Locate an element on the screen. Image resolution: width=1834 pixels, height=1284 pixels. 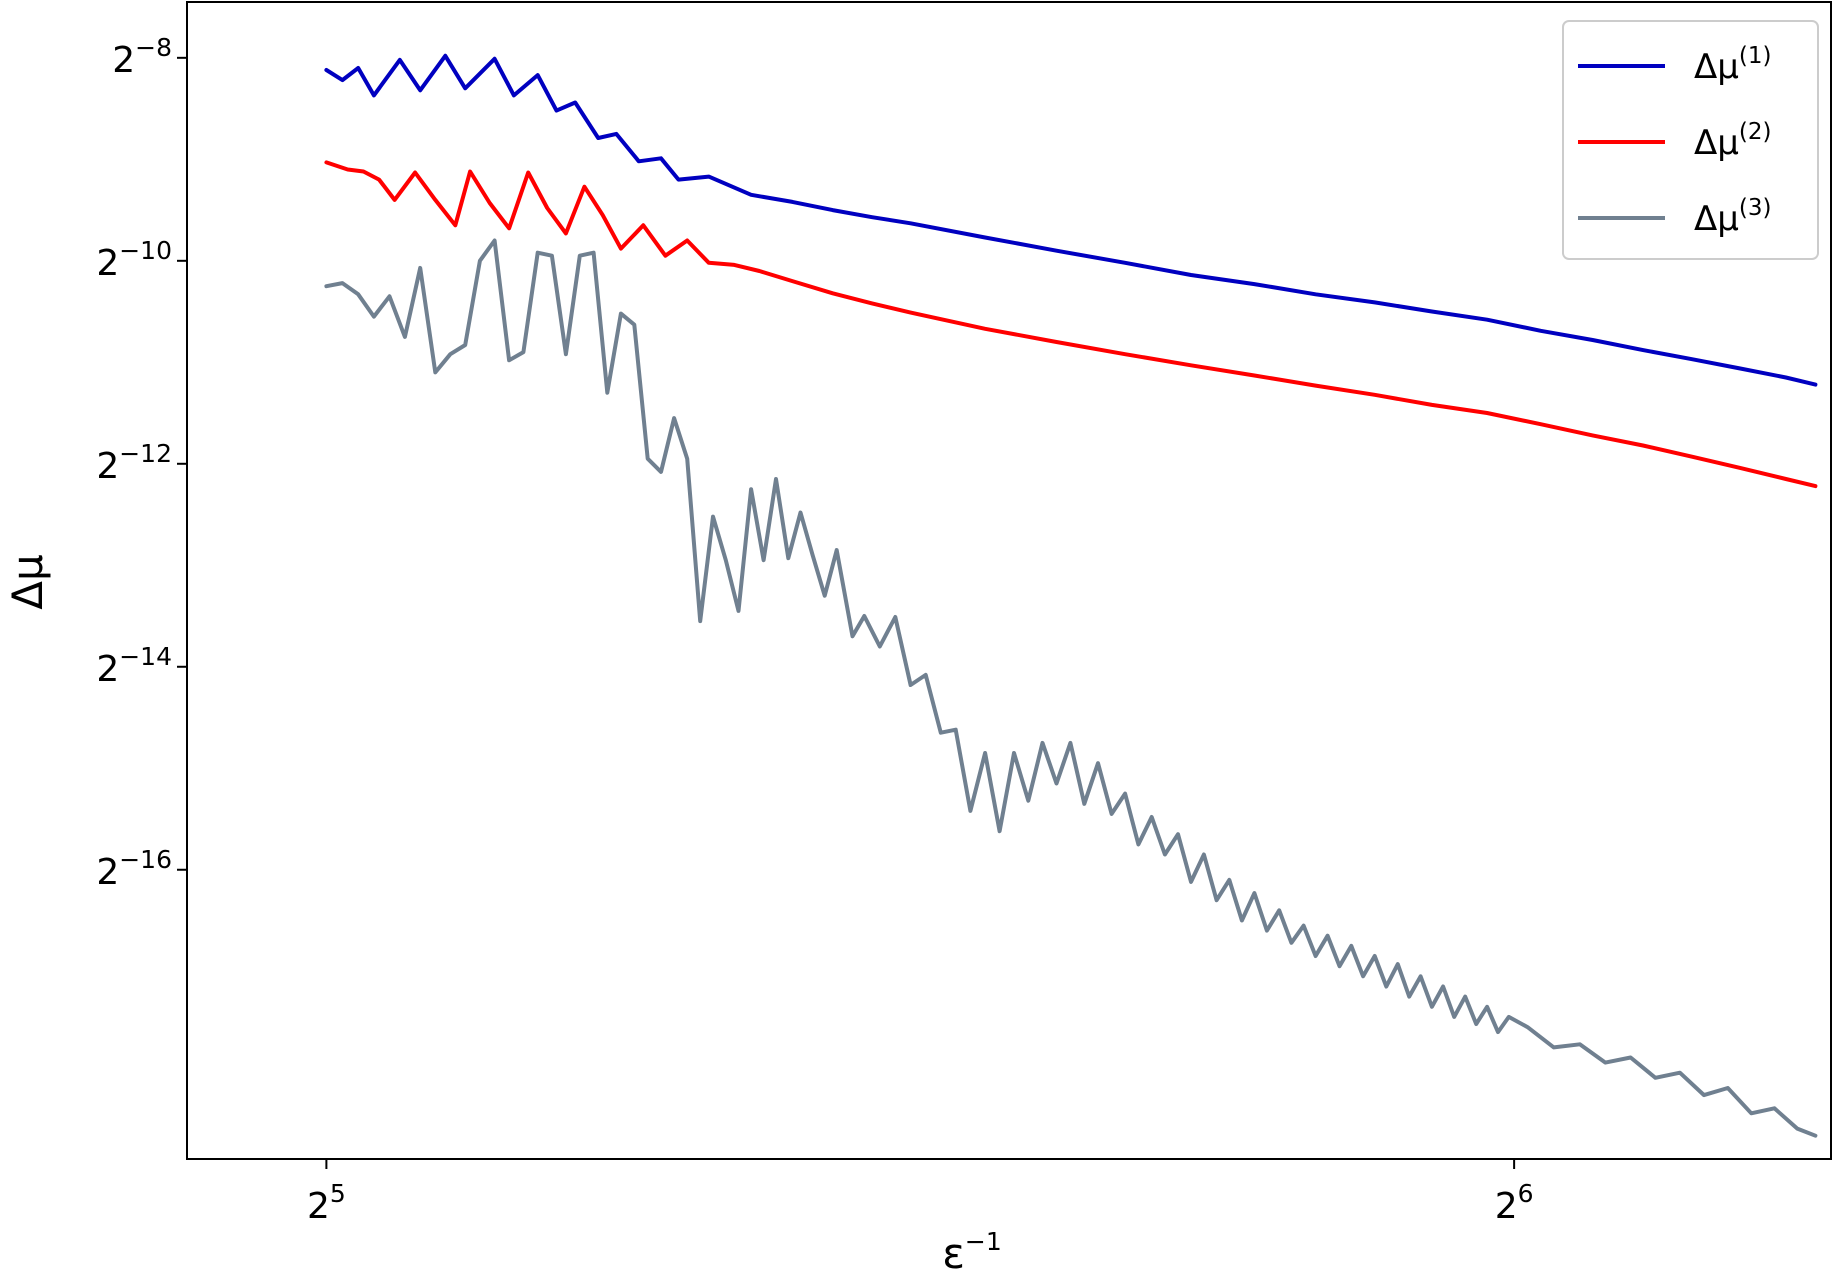
x-axis: 25 26 is located at coordinates (920, 1193).